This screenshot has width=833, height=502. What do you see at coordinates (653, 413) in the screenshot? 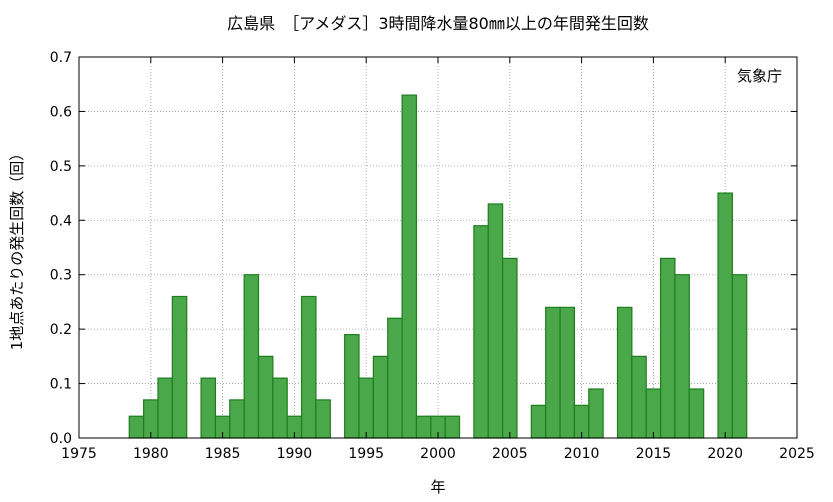
I see `bar-2015` at bounding box center [653, 413].